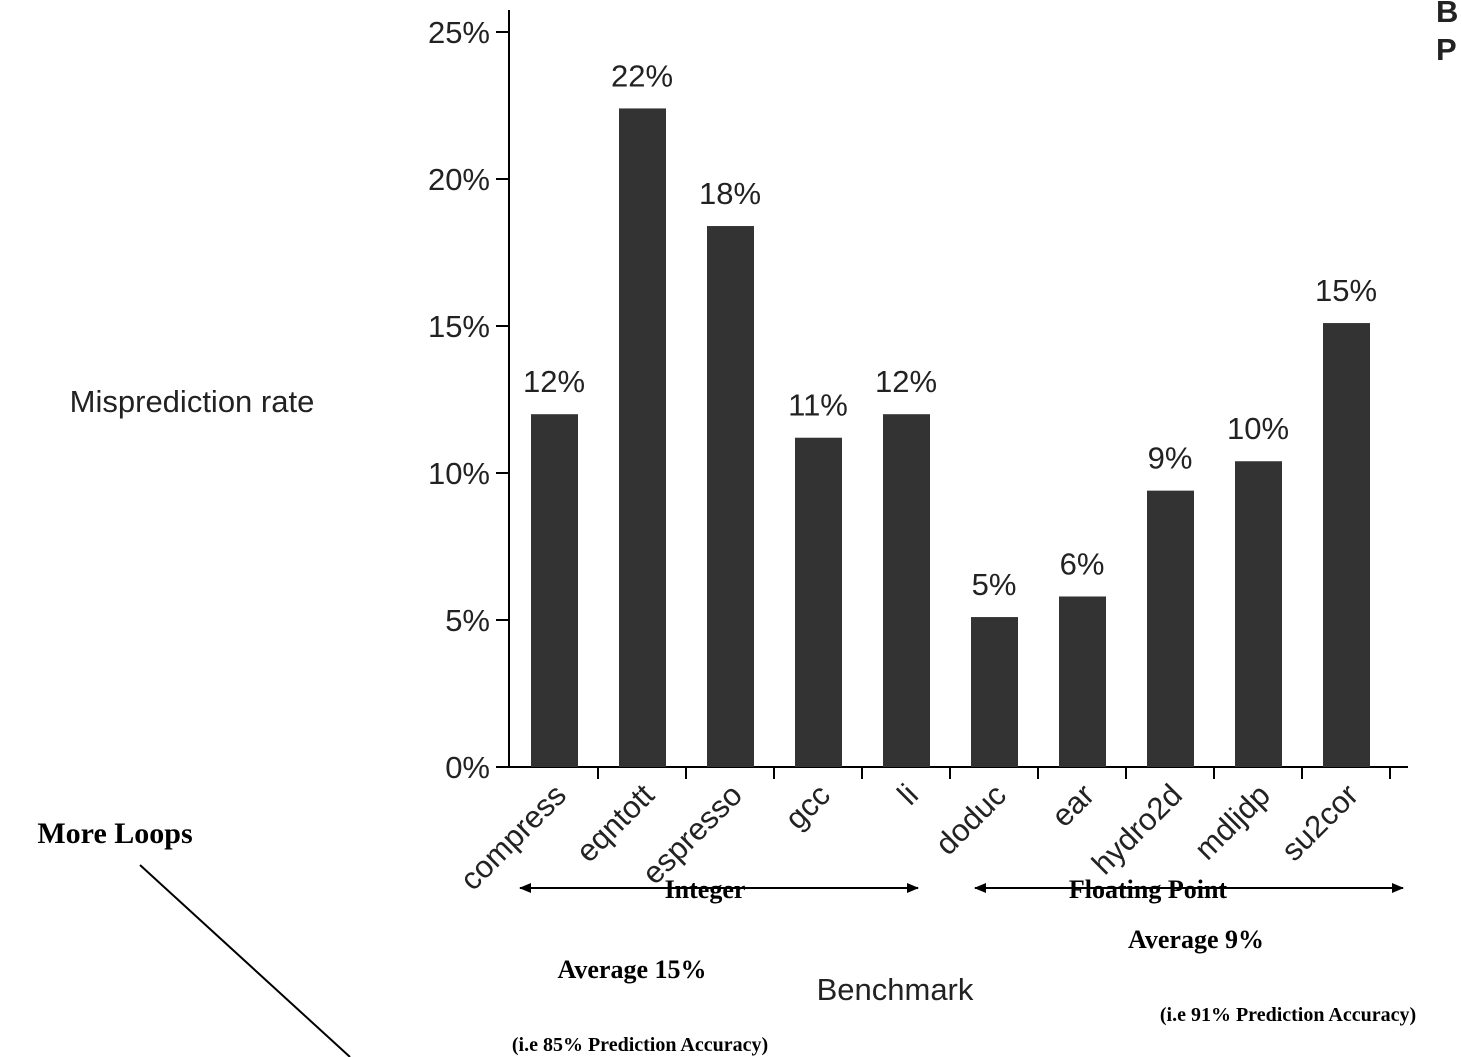 The width and height of the screenshot is (1462, 1057). What do you see at coordinates (1319, 822) in the screenshot?
I see `x-tick-label: su2cor` at bounding box center [1319, 822].